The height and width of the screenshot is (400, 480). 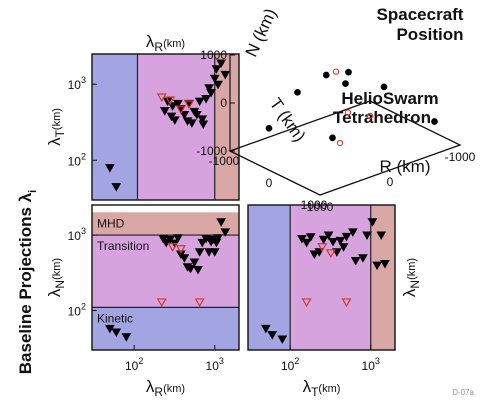 What do you see at coordinates (405, 166) in the screenshot?
I see `r-axis-label: R (km)` at bounding box center [405, 166].